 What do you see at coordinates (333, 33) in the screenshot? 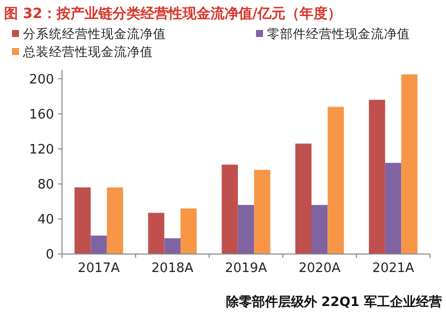
I see `legend-item: 零部件经营性现金流净值` at bounding box center [333, 33].